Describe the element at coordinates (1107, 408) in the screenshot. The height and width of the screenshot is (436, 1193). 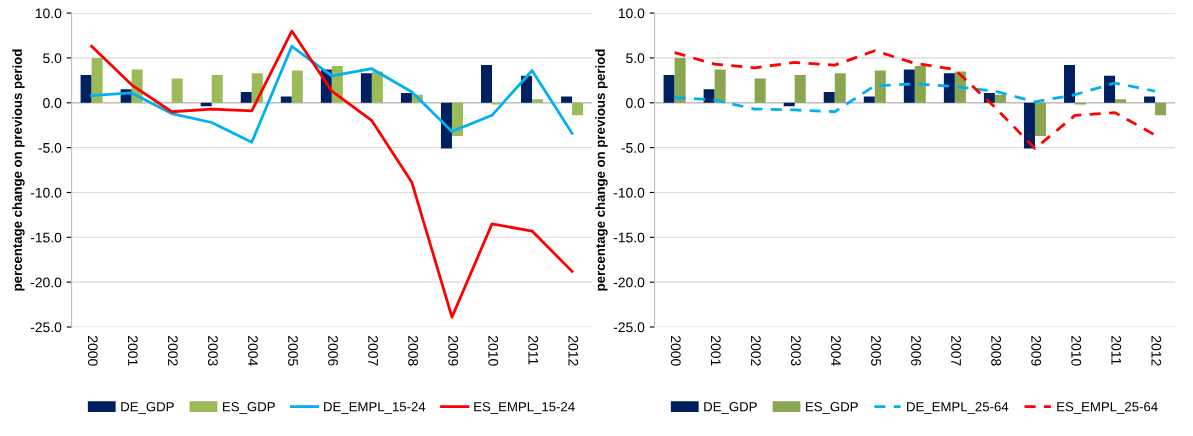
I see `legend-label: ES_EMPL_25-64` at that location.